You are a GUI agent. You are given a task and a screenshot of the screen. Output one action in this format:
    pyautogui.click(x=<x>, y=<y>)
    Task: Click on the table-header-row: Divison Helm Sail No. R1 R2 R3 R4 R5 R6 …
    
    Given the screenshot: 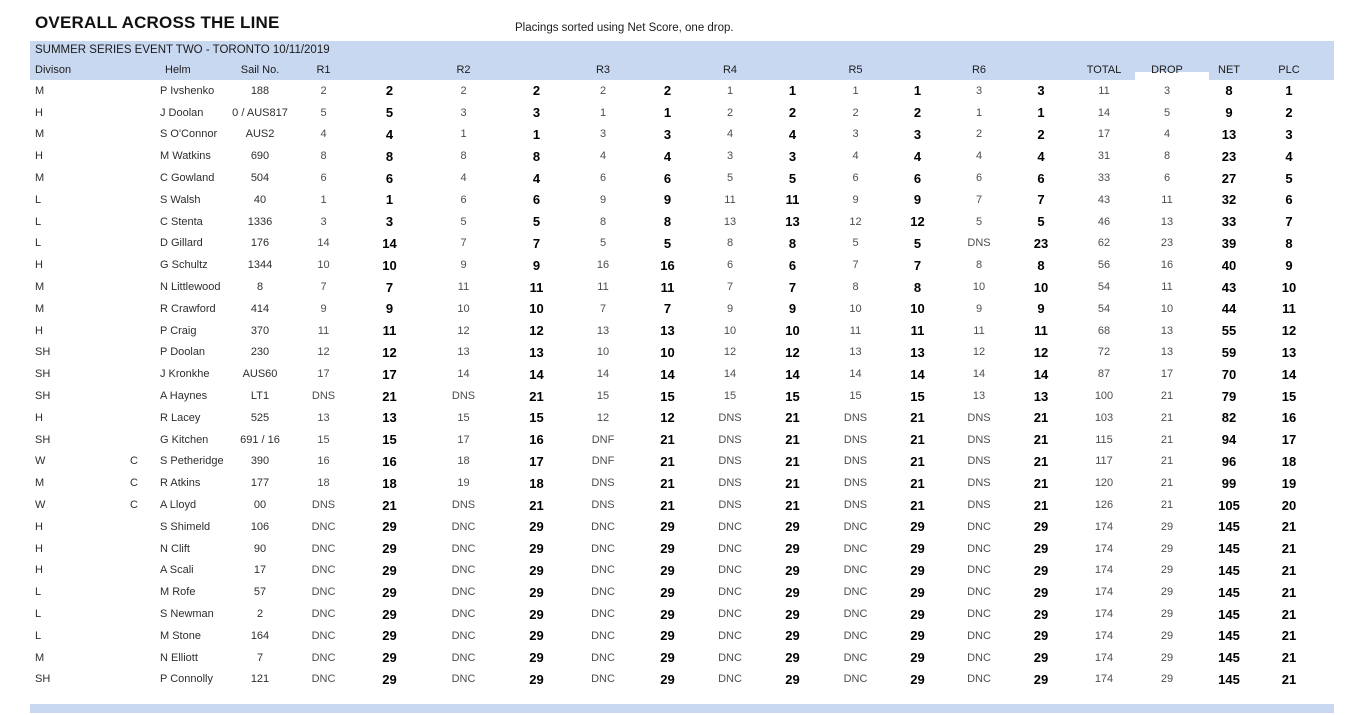 What is the action you would take?
    pyautogui.click(x=674, y=69)
    